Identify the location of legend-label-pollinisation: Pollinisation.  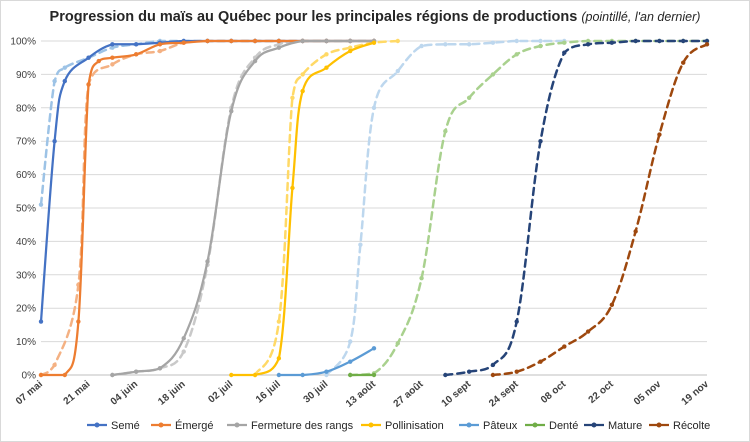
(414, 426).